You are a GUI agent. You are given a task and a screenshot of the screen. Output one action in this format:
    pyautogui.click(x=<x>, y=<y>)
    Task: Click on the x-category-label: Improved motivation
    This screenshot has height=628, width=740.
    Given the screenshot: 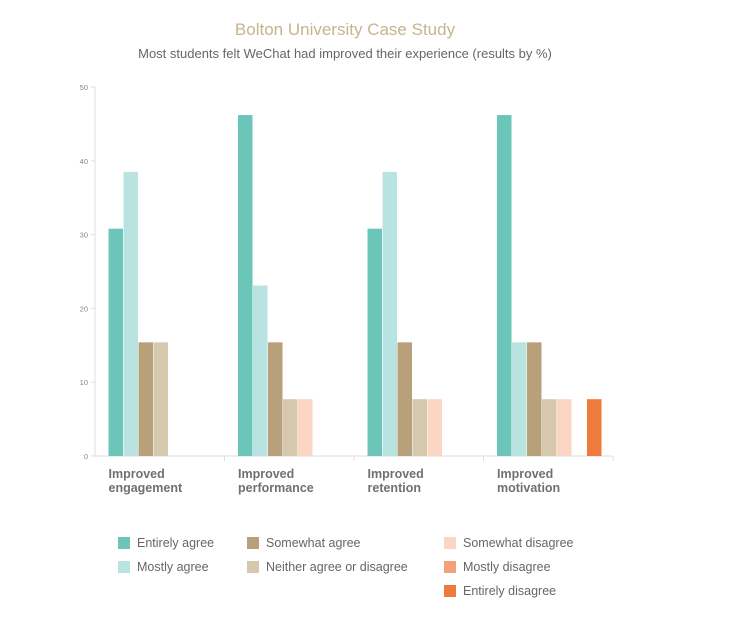 What is the action you would take?
    pyautogui.click(x=528, y=481)
    